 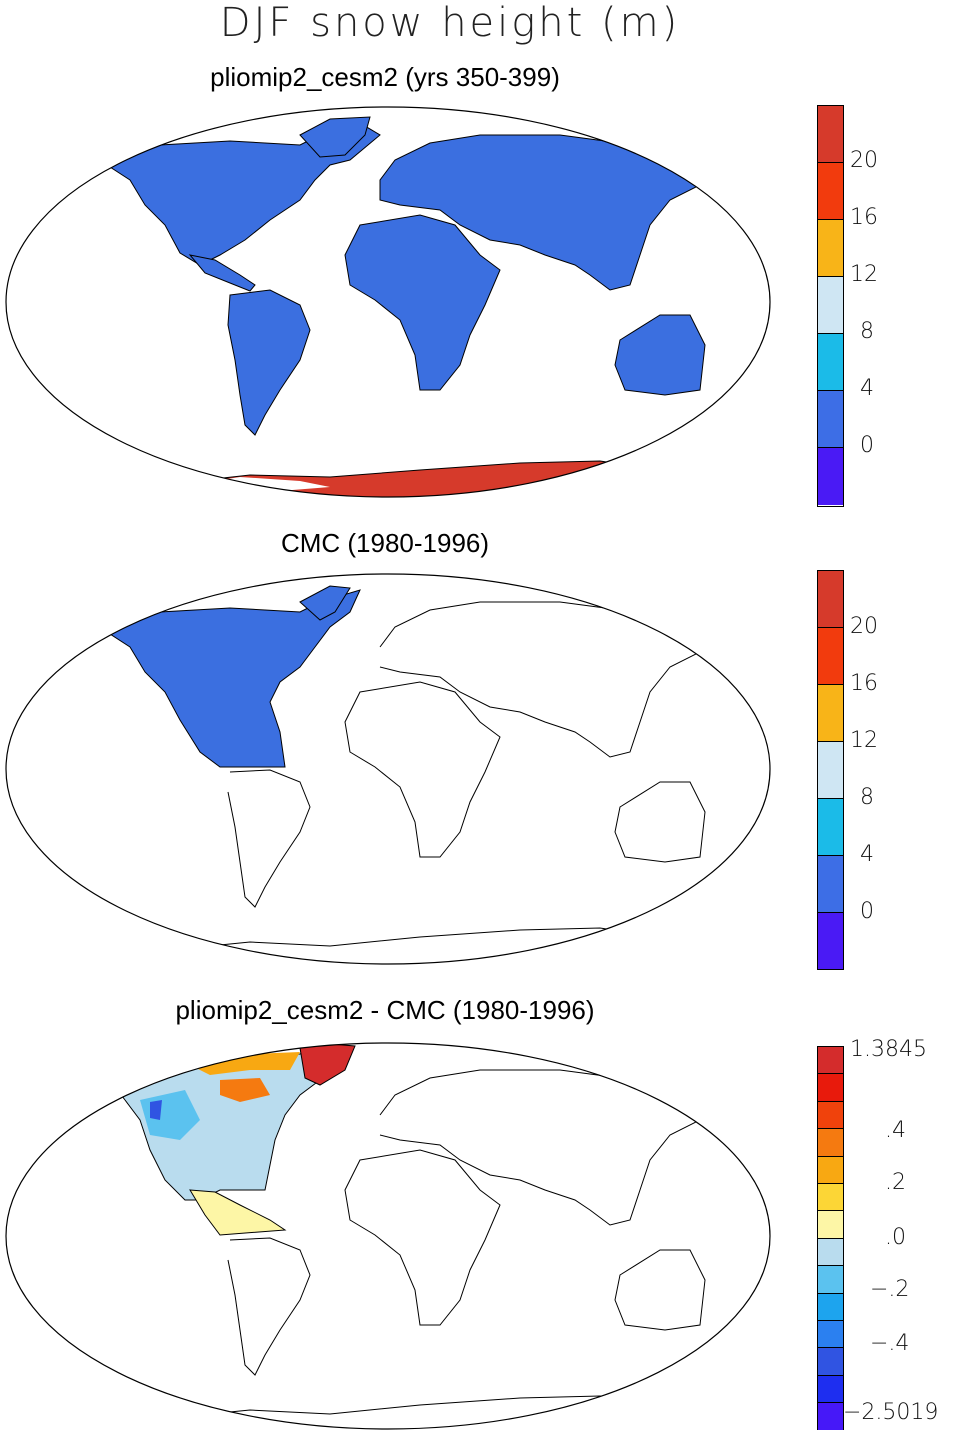 What do you see at coordinates (540, 212) in the screenshot?
I see `eurasia-snow` at bounding box center [540, 212].